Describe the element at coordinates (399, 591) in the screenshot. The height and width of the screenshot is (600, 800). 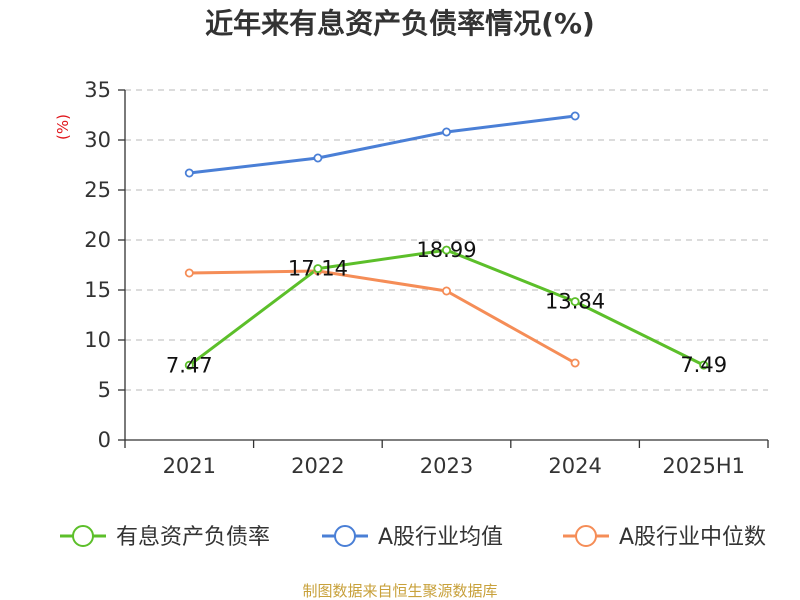
I see `source-note: 制图数据来自恒生聚源数据库` at that location.